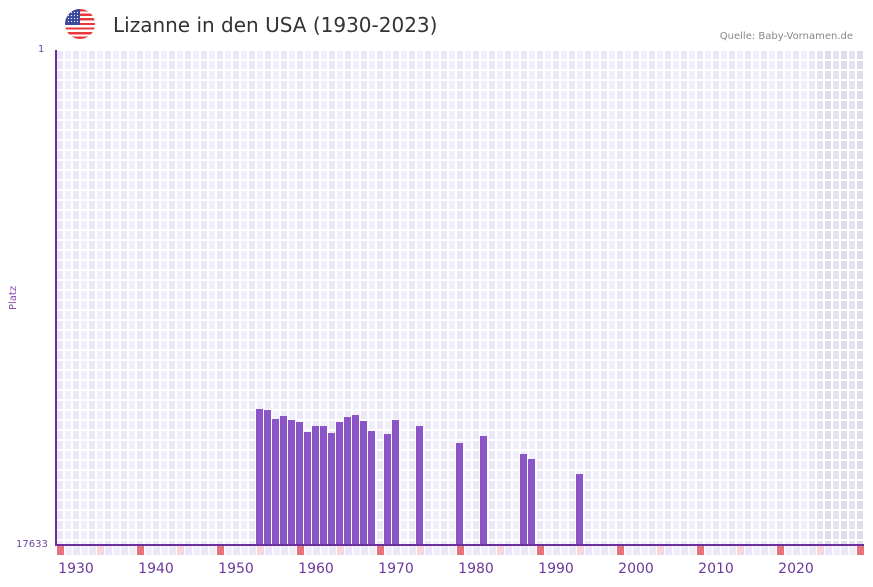  Describe the element at coordinates (316, 569) in the screenshot. I see `x-tick-1960: 1960` at that location.